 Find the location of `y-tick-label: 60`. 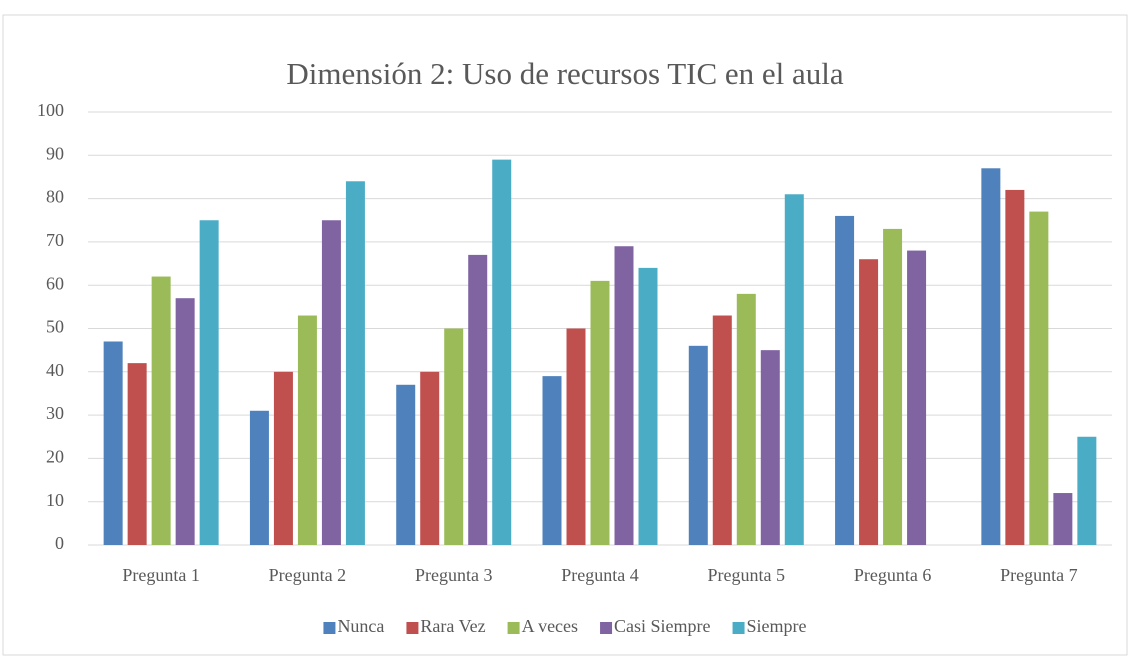

y-tick-label: 60 is located at coordinates (55, 283).